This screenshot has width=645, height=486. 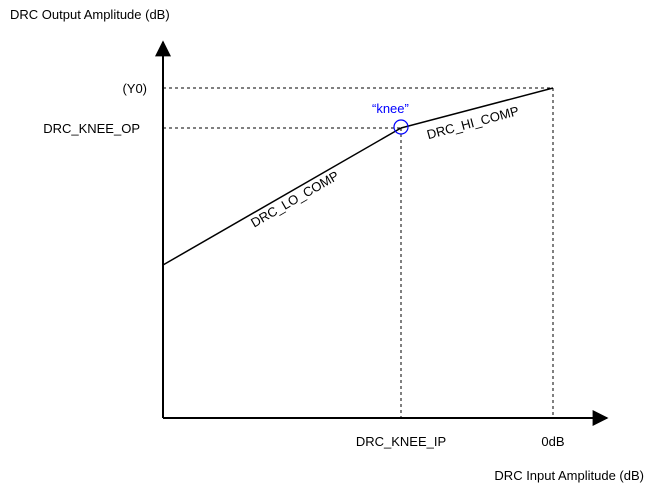 I want to click on x-axis-title: DRC Input Amplitude (dB), so click(x=569, y=475).